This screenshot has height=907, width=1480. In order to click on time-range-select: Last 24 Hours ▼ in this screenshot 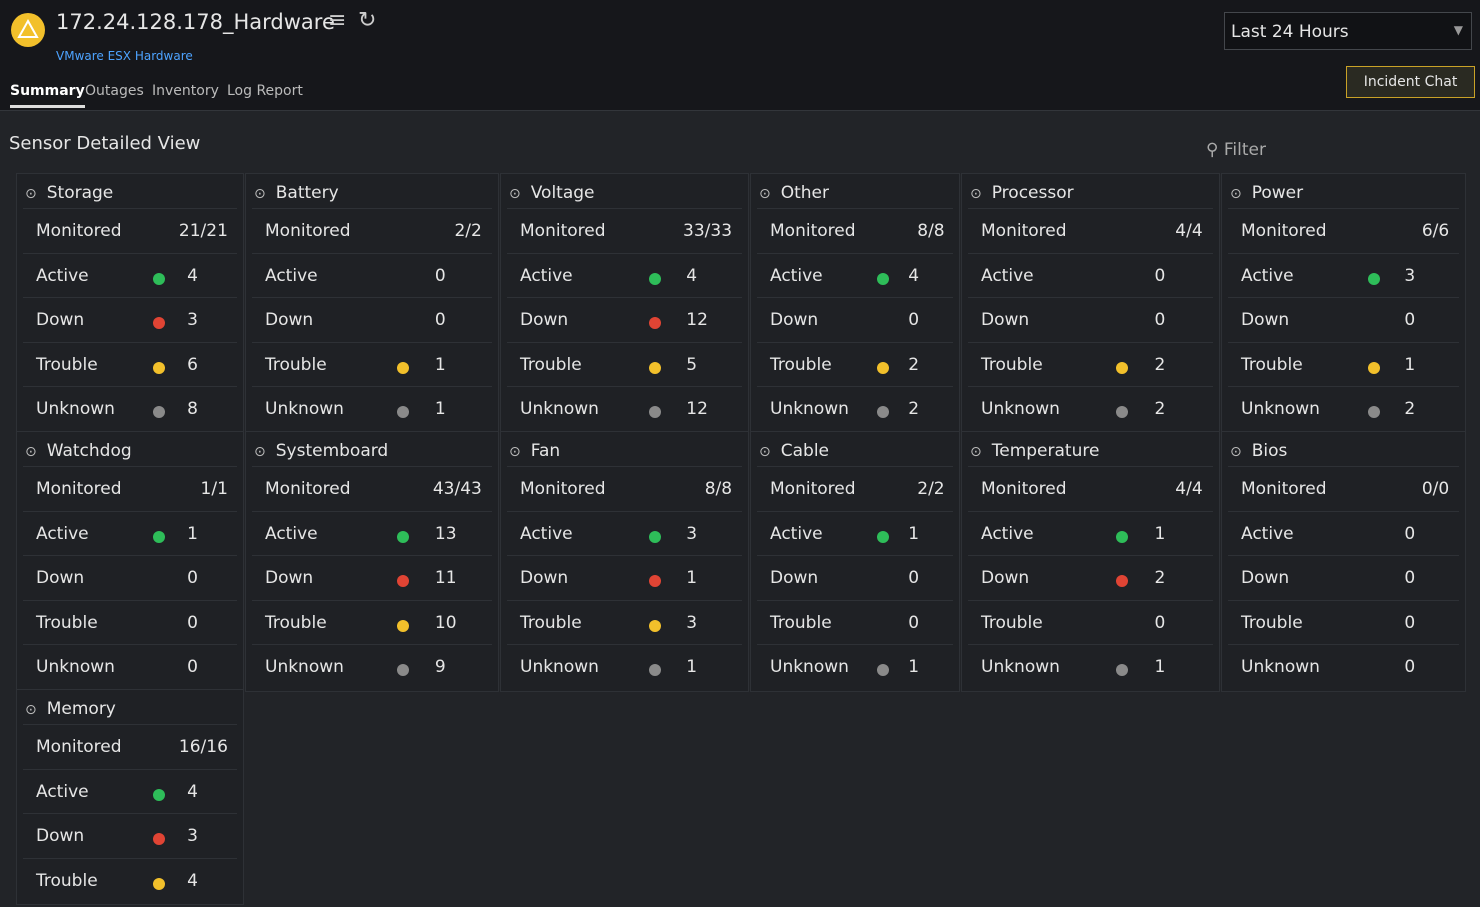, I will do `click(1348, 31)`.